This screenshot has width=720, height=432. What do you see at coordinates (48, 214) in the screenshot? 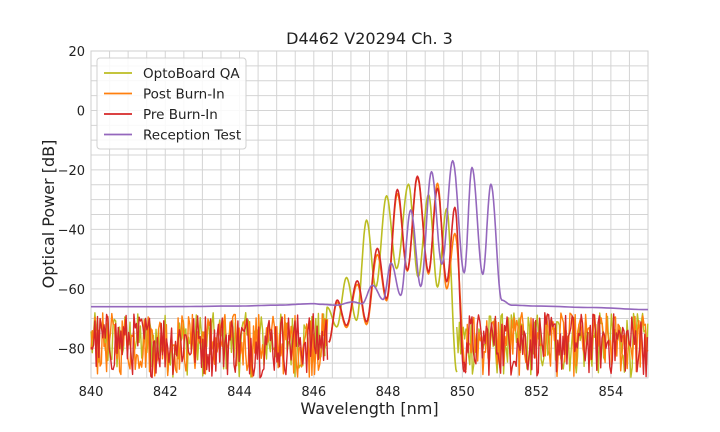
I see `y-axis-label: Optical Power [dB]` at bounding box center [48, 214].